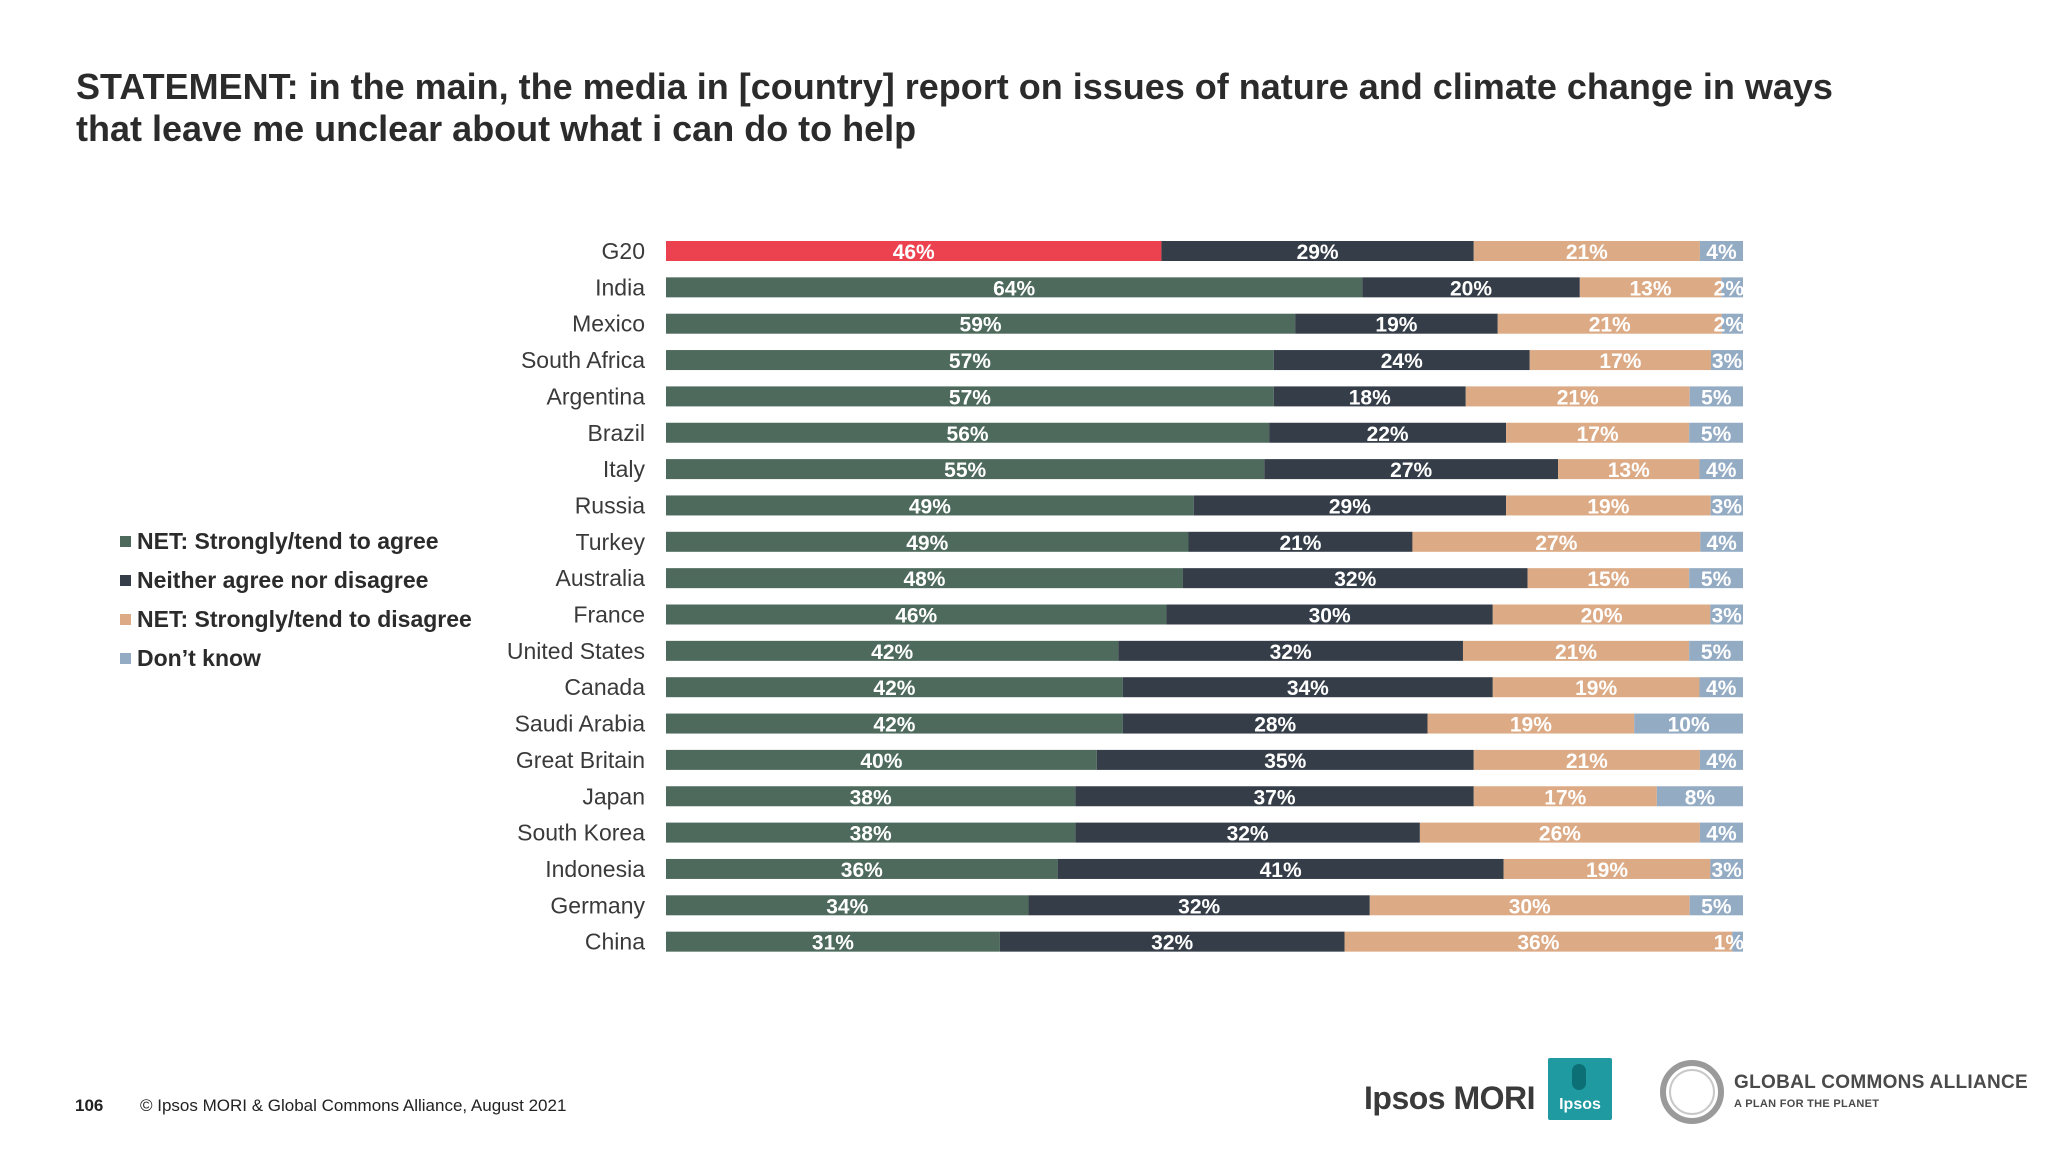 Image resolution: width=2048 pixels, height=1152 pixels. What do you see at coordinates (1172, 941) in the screenshot?
I see `bar-china-neither` at bounding box center [1172, 941].